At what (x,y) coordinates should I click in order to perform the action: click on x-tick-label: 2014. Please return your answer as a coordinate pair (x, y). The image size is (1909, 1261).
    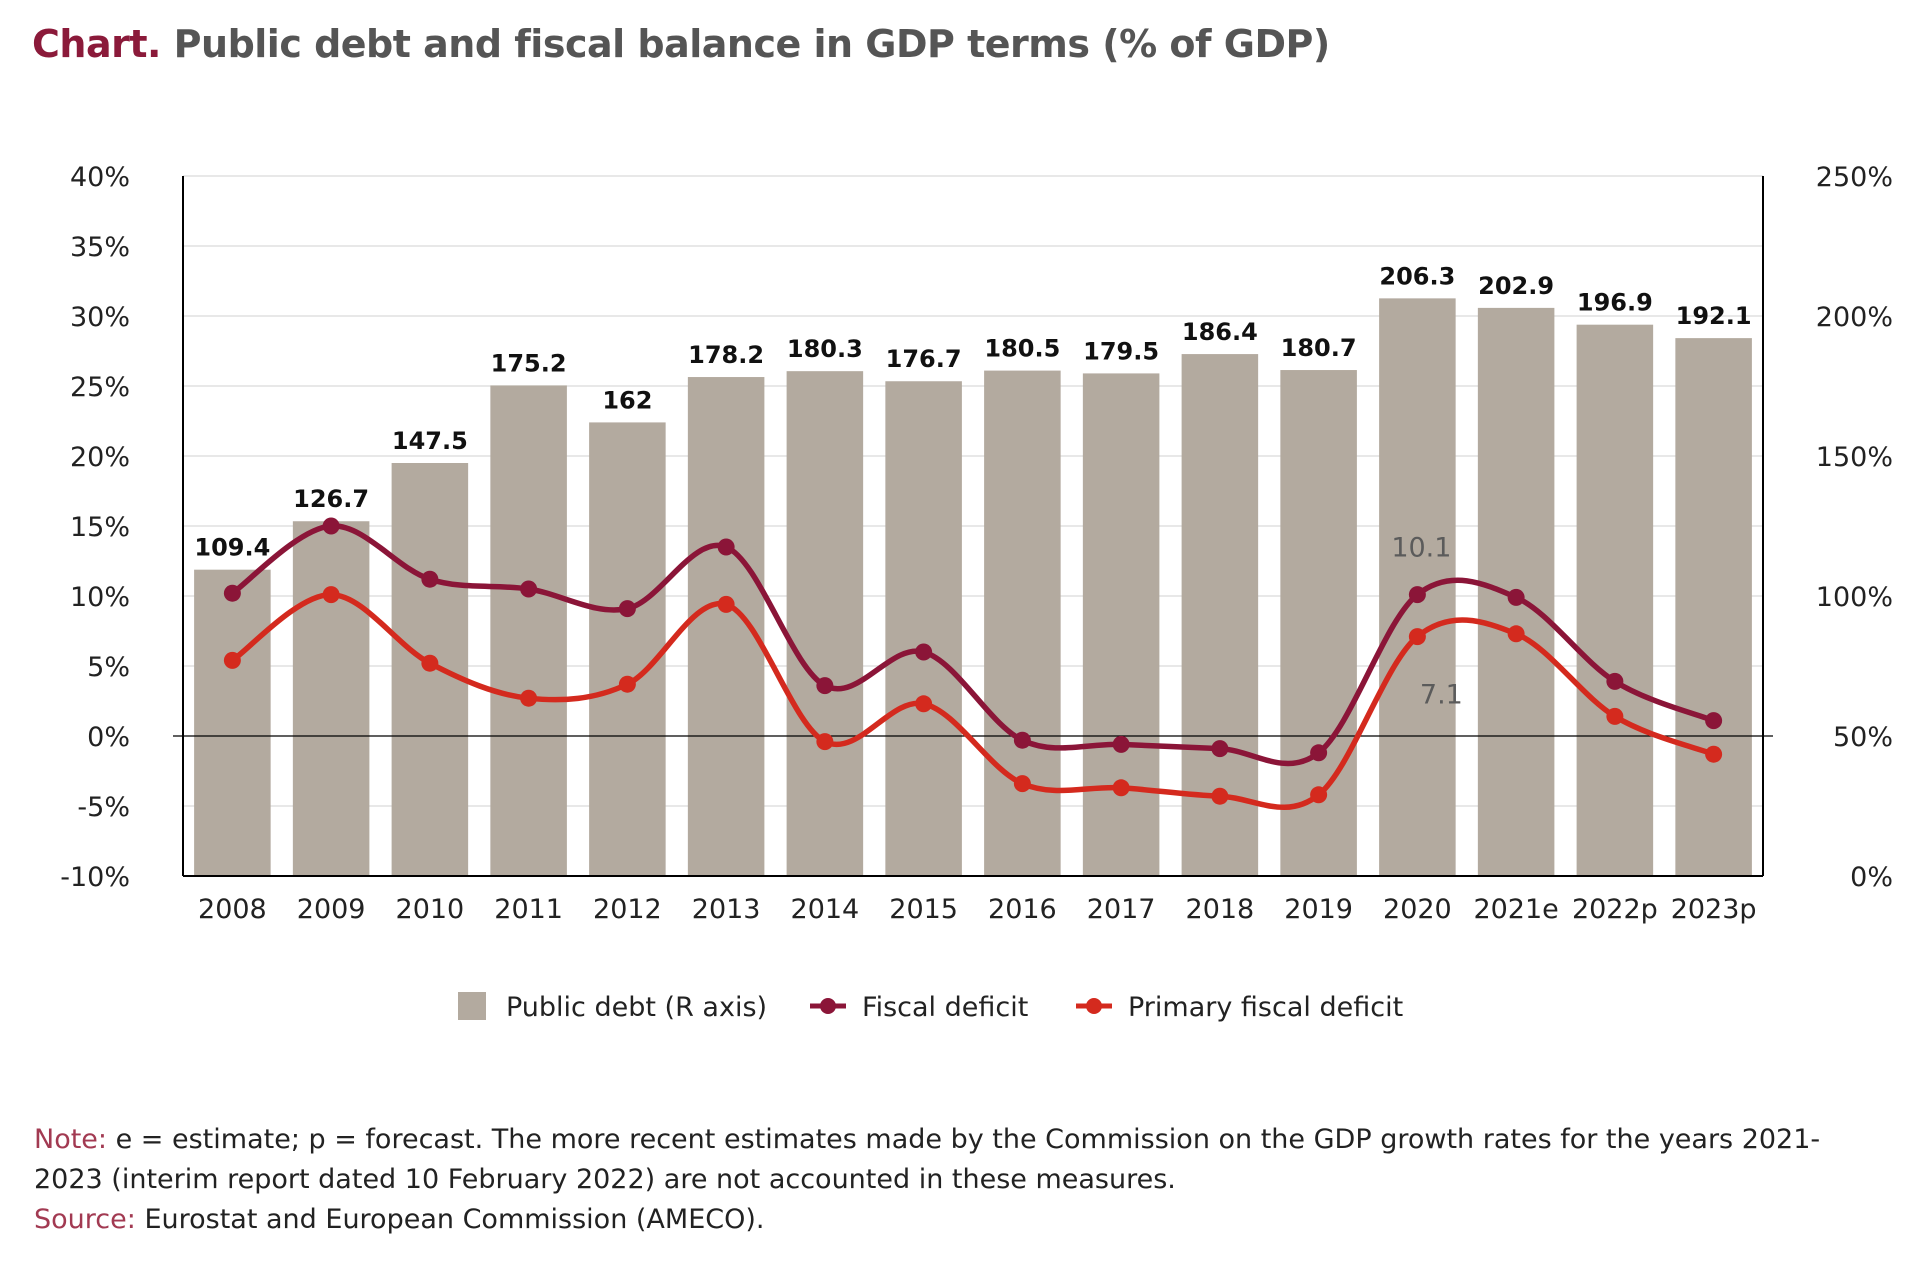
    Looking at the image, I should click on (825, 909).